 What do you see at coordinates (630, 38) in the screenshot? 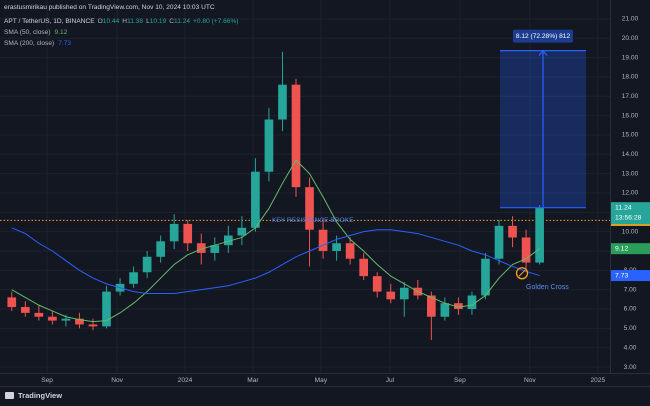
I see `y-tick-label: 20.00` at bounding box center [630, 38].